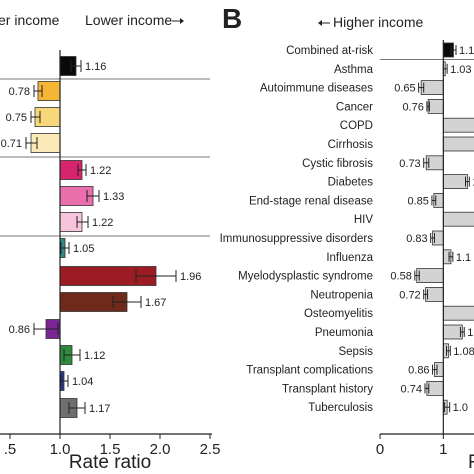 This screenshot has width=474, height=474. I want to click on panel-b-x-axis-label: R, so click(471, 462).